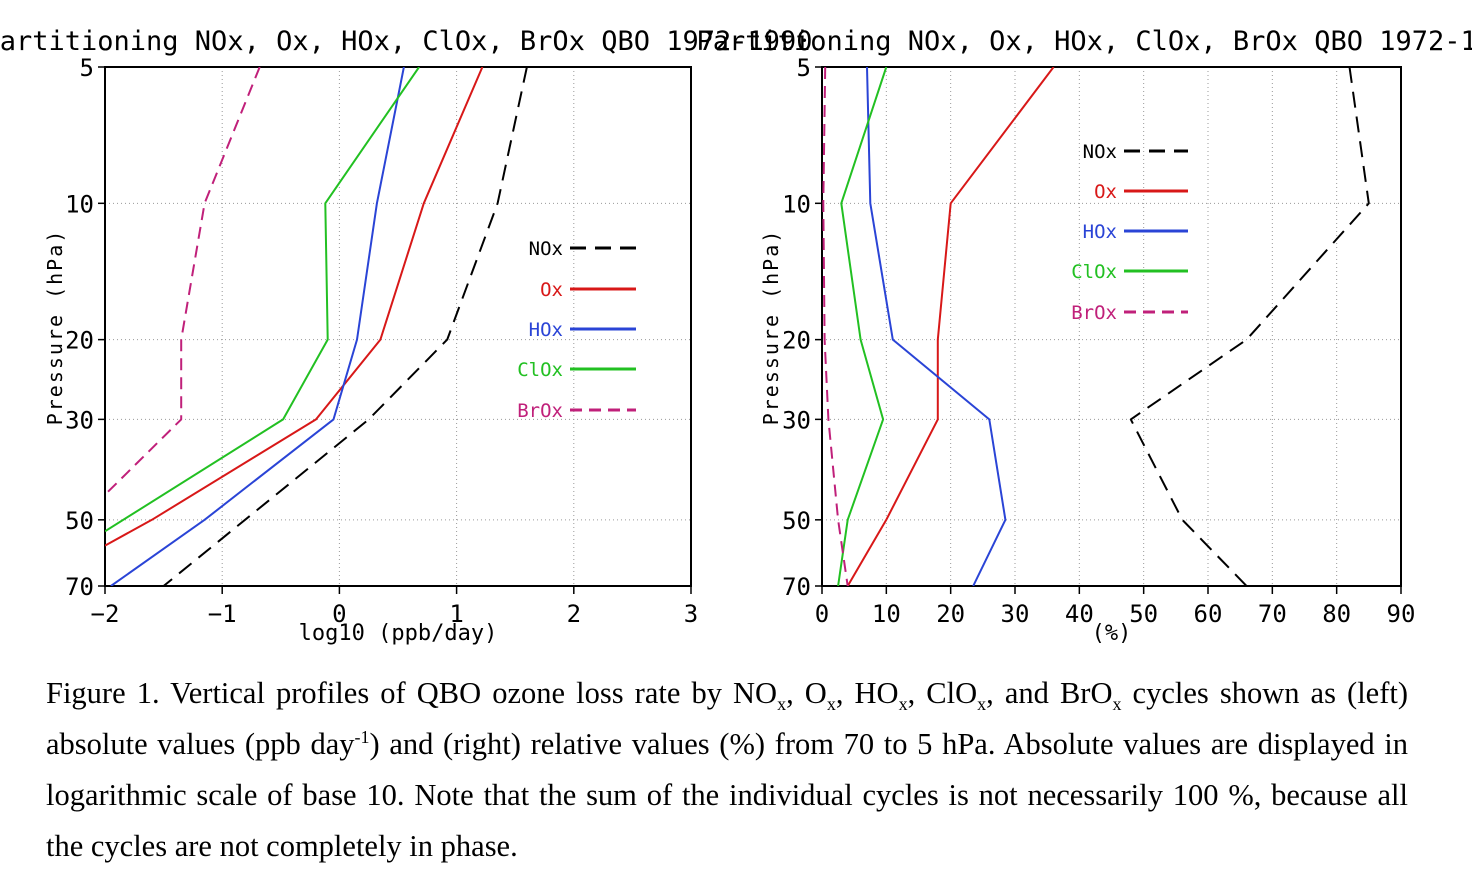  What do you see at coordinates (1272, 614) in the screenshot?
I see `x-tick-label: 70` at bounding box center [1272, 614].